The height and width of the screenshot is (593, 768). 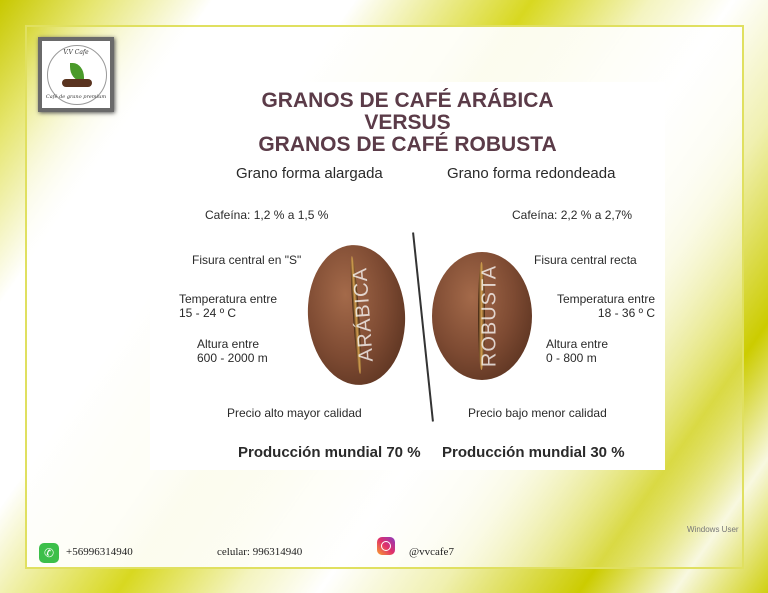 What do you see at coordinates (407, 100) in the screenshot?
I see `title-line: GRANOS DE CAFÉ ARÁBICA` at bounding box center [407, 100].